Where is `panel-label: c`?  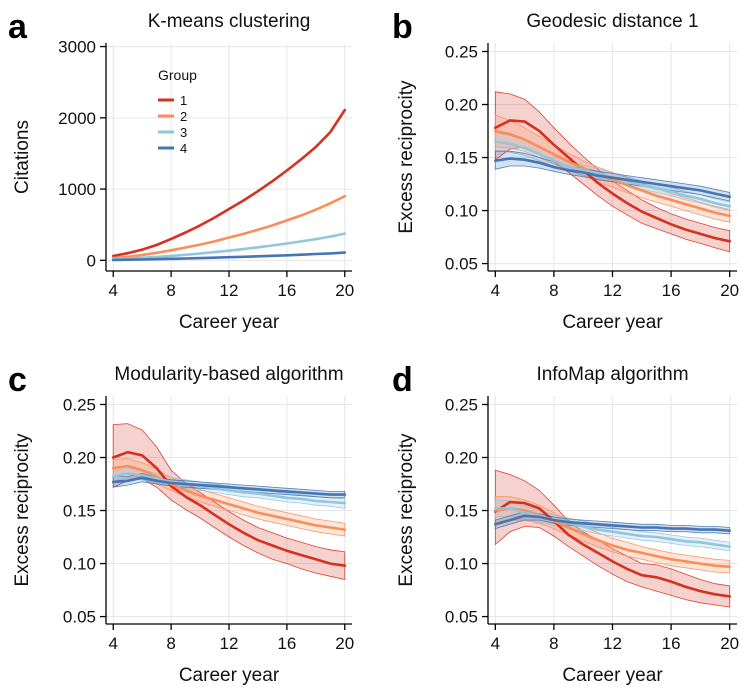
panel-label: c is located at coordinates (17, 380).